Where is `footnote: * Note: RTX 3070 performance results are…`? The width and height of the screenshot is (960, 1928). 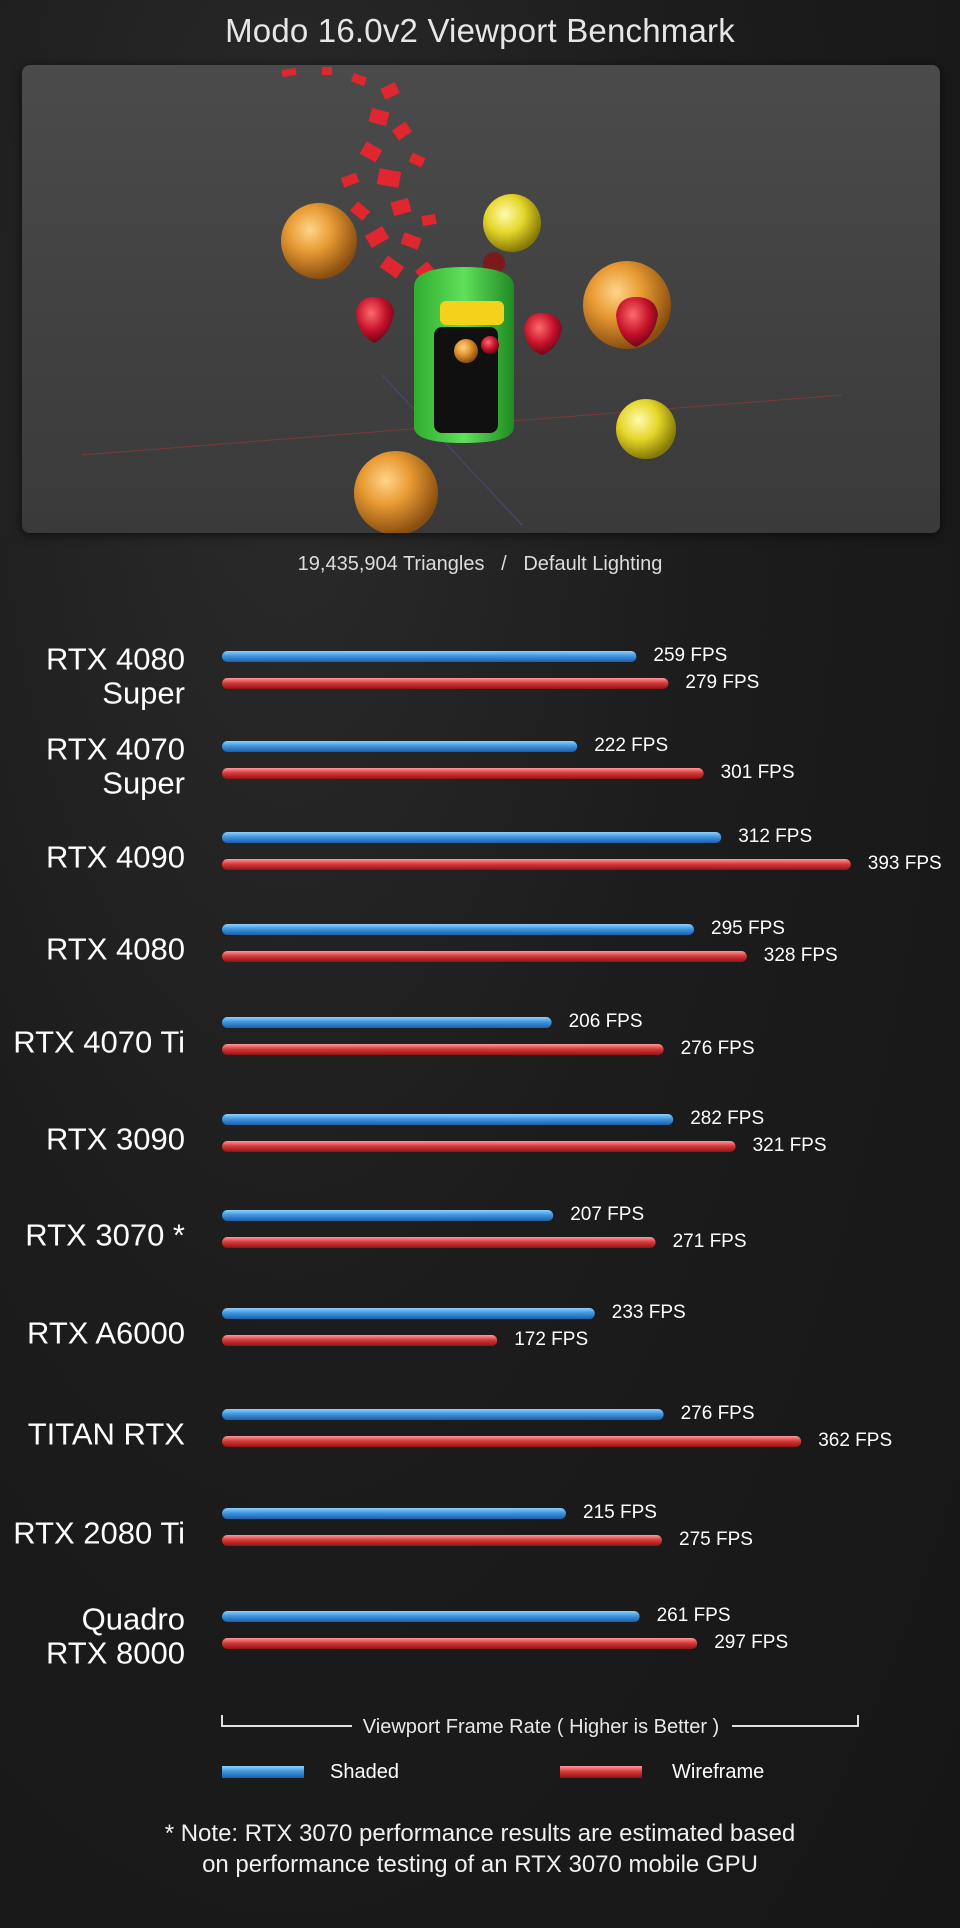
footnote: * Note: RTX 3070 performance results are… is located at coordinates (480, 1849).